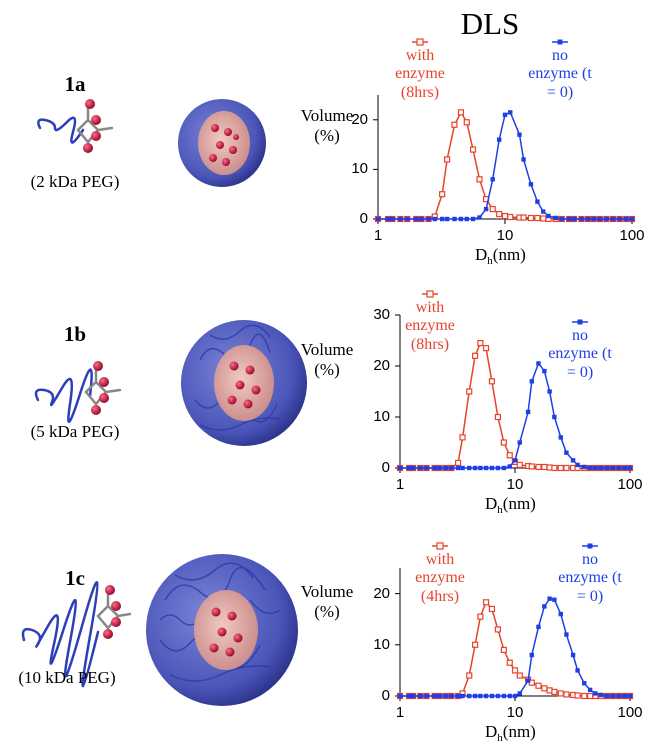 The image size is (654, 752). Describe the element at coordinates (359, 169) in the screenshot. I see `y-tick-label: 10` at that location.